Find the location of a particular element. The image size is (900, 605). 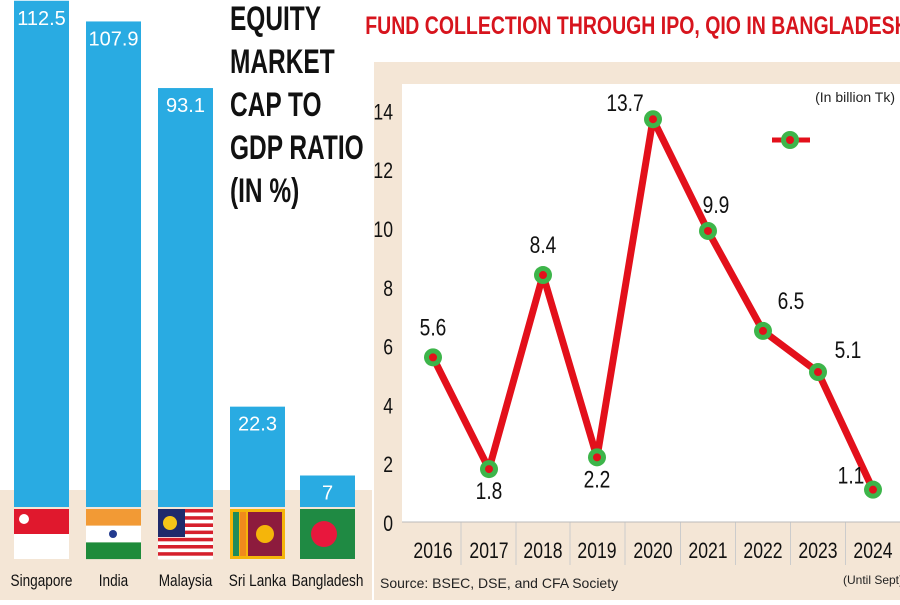

bangladesh-flag-icon is located at coordinates (327, 534).